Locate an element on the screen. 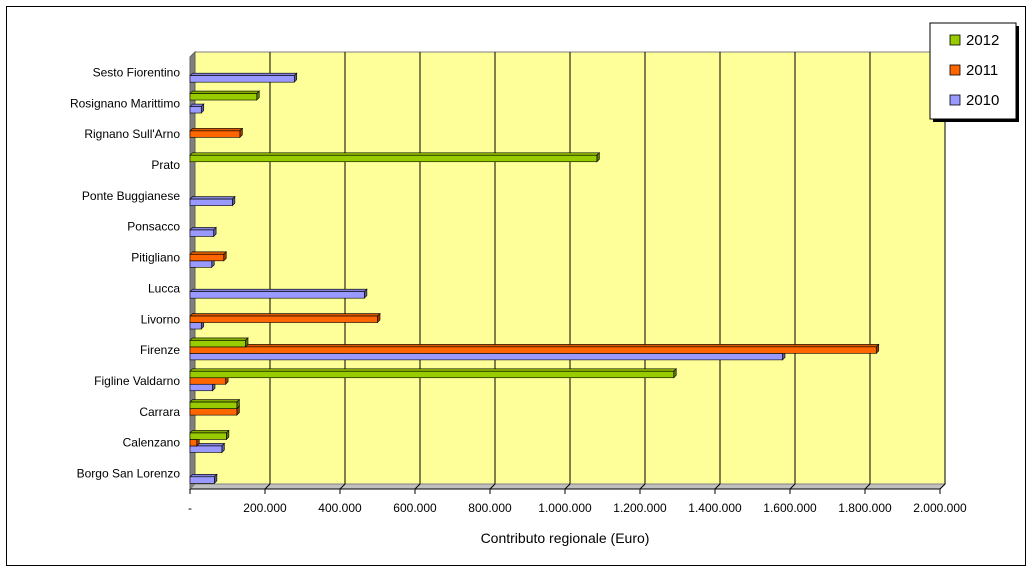  y-category-label: Rosignano Marittimo is located at coordinates (125, 103).